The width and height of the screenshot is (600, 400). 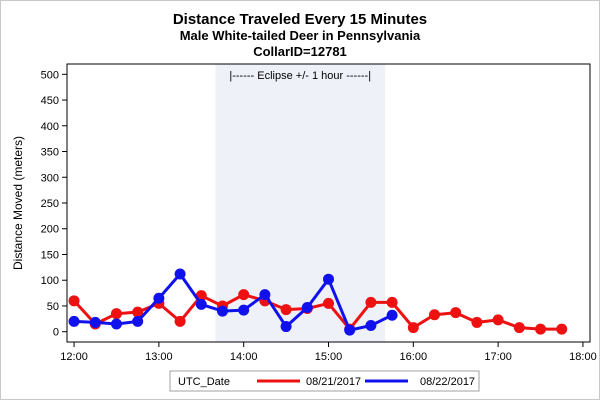 What do you see at coordinates (204, 382) in the screenshot?
I see `legend-title: UTC_Date` at bounding box center [204, 382].